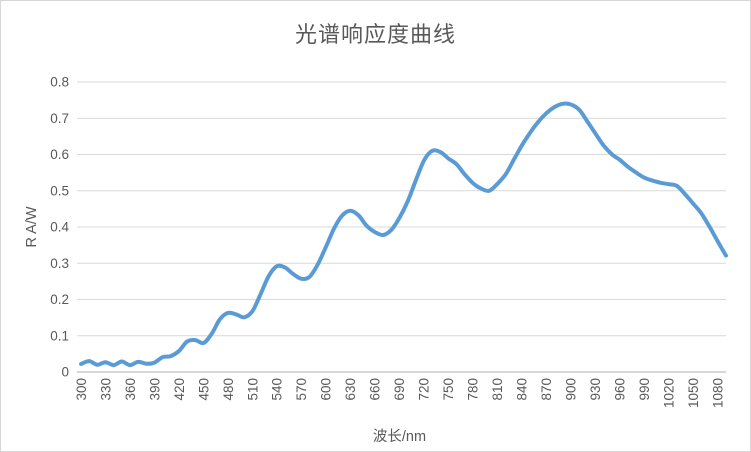 The image size is (751, 452). Describe the element at coordinates (179, 389) in the screenshot. I see `x-tick-label: 420` at that location.